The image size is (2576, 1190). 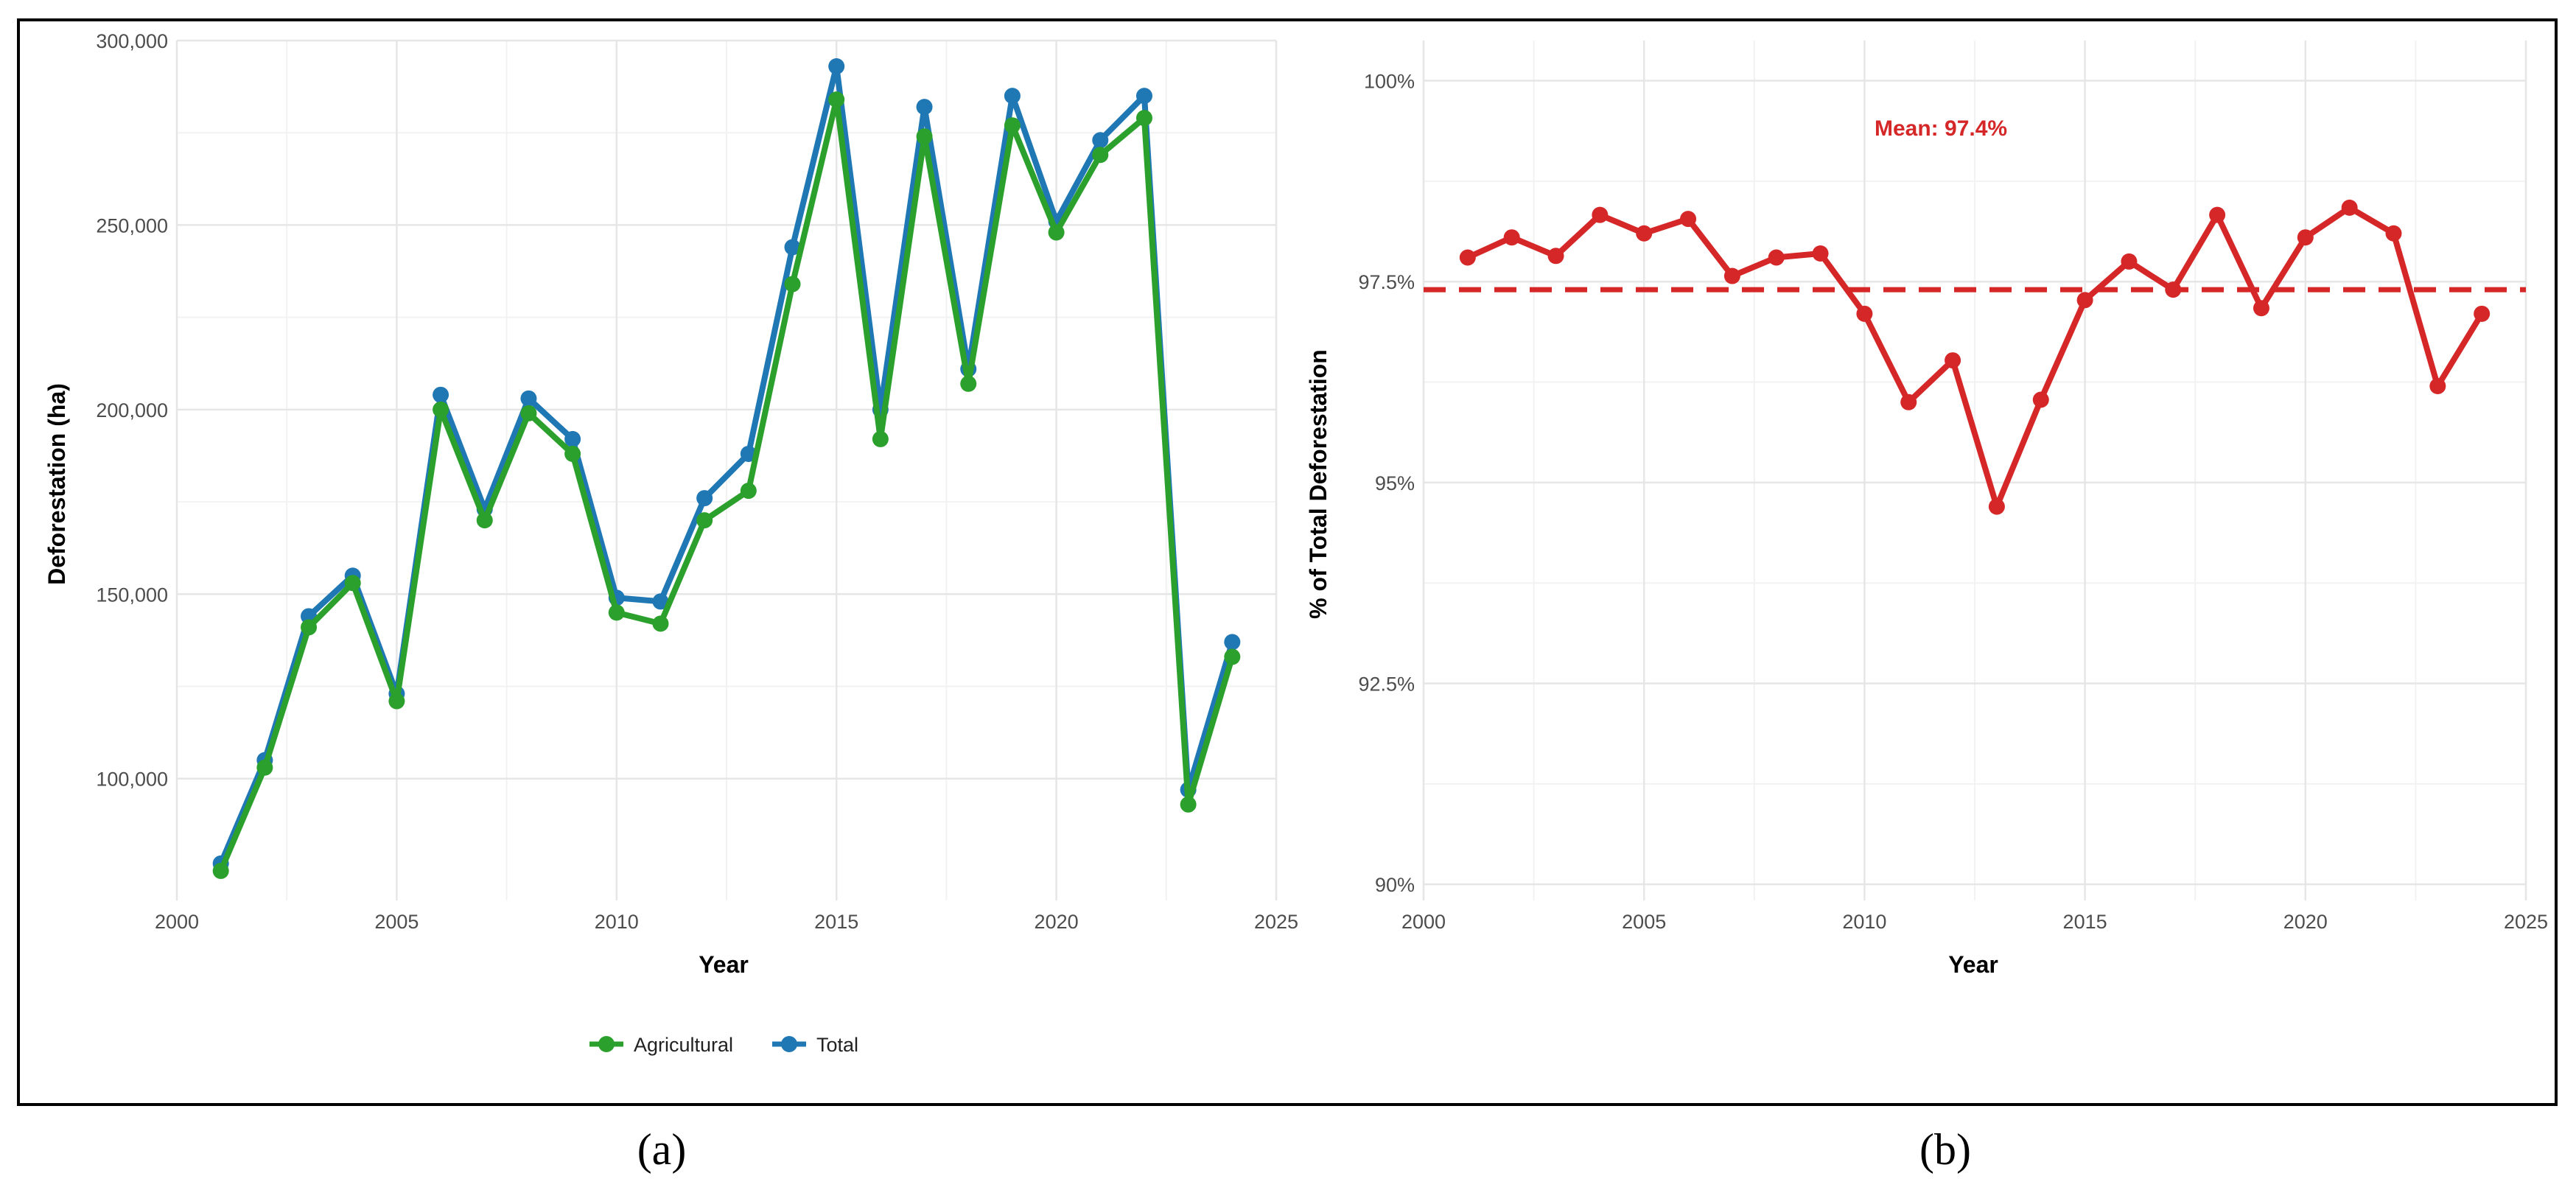 What do you see at coordinates (1973, 964) in the screenshot?
I see `panel-b-x-axis-title: Year` at bounding box center [1973, 964].